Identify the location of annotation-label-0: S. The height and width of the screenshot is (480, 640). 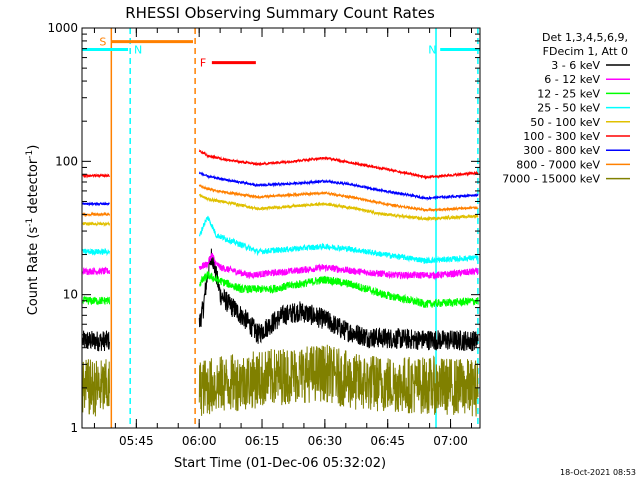
(102, 42).